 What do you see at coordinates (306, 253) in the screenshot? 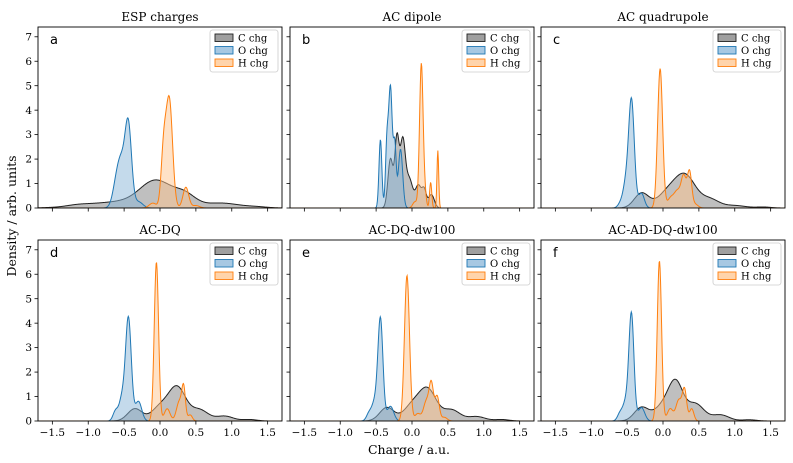
I see `panel-letter: e` at bounding box center [306, 253].